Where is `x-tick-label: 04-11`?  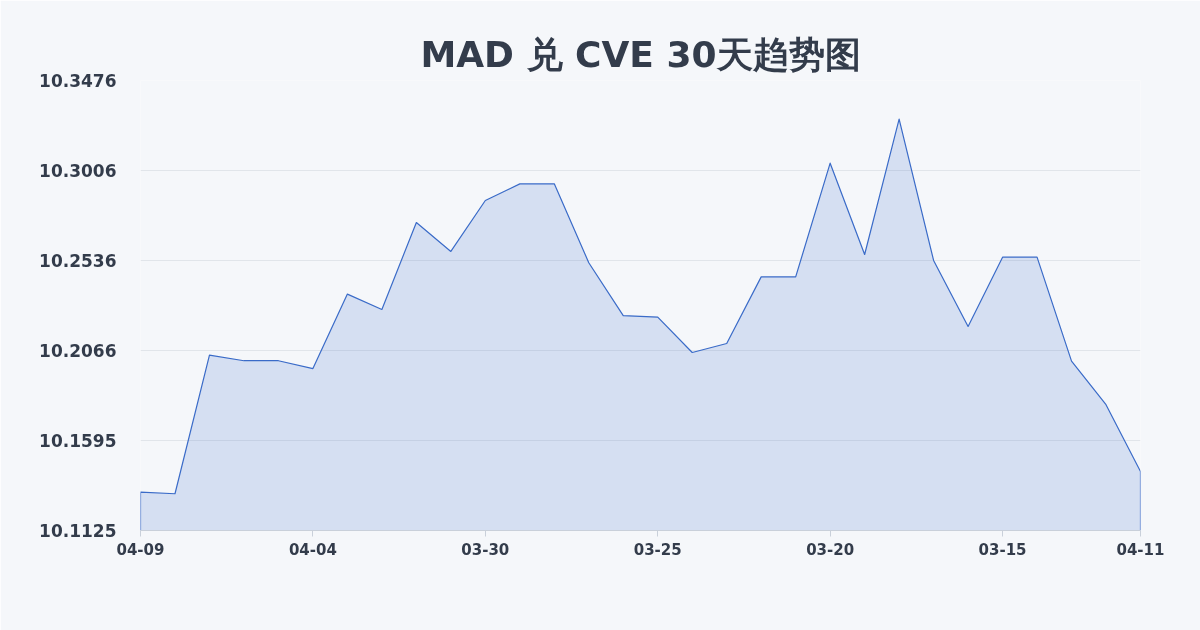
x-tick-label: 04-11 is located at coordinates (1140, 549).